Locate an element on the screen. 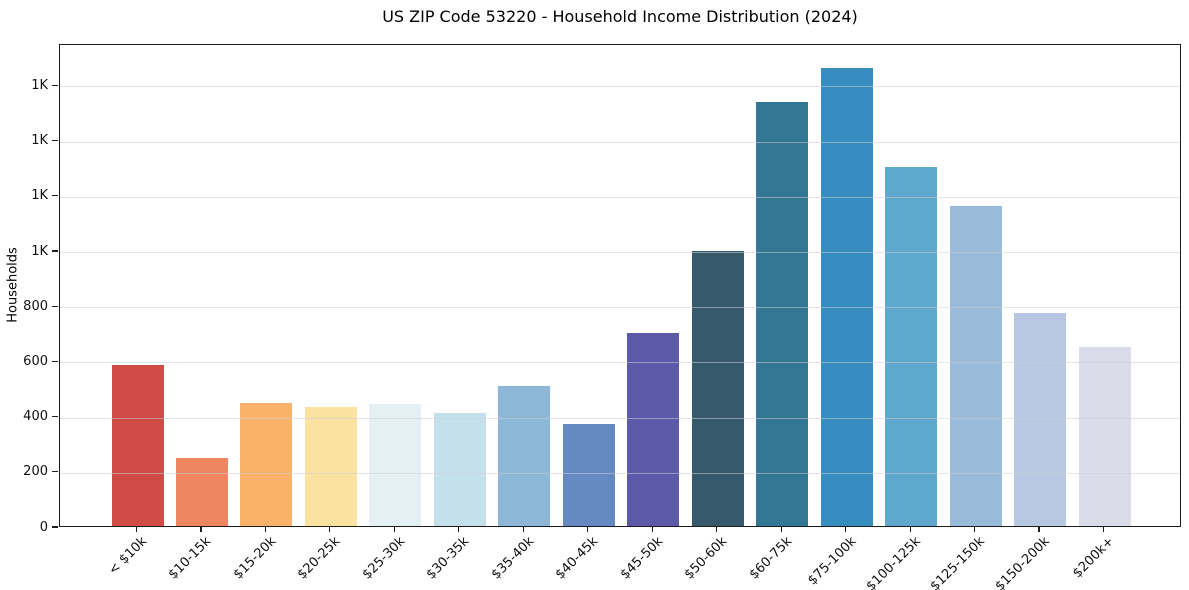 The width and height of the screenshot is (1189, 590). x-tick-label: $60-75k is located at coordinates (770, 558).